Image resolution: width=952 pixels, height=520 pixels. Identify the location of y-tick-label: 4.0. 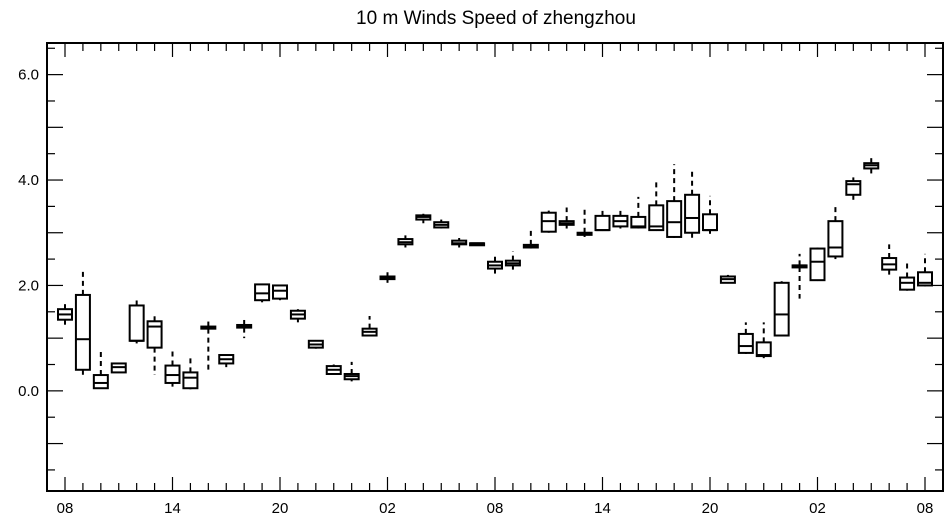
(28, 180).